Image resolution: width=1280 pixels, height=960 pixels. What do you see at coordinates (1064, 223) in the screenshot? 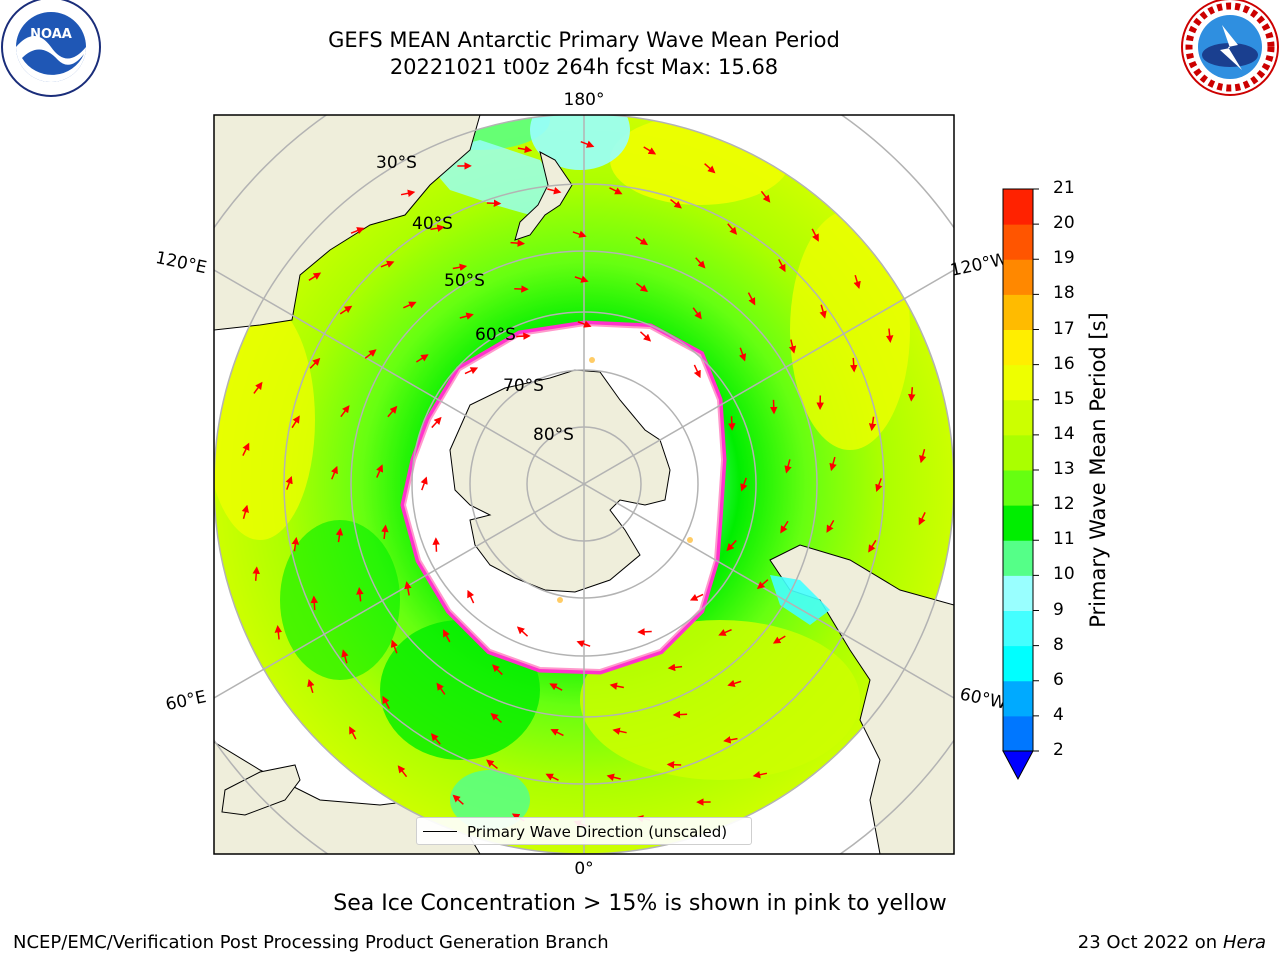
I see `colorbar-tick-label: 20` at bounding box center [1064, 223].